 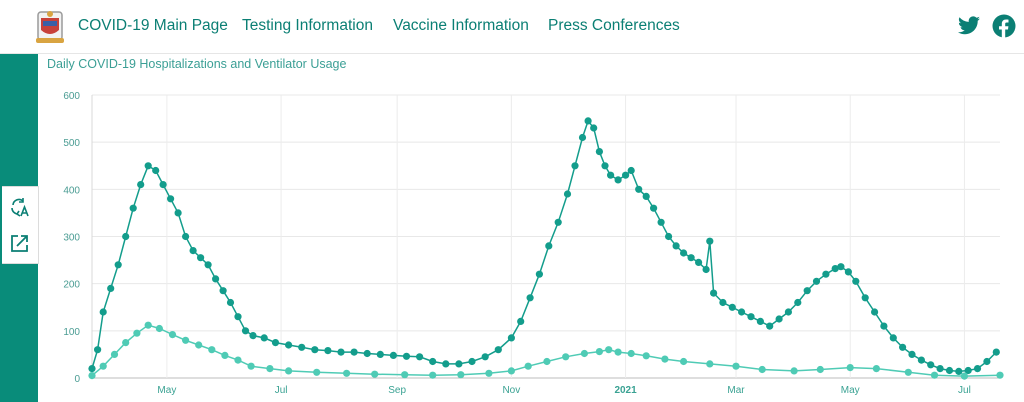 What do you see at coordinates (20, 207) in the screenshot?
I see `translate-icon` at bounding box center [20, 207].